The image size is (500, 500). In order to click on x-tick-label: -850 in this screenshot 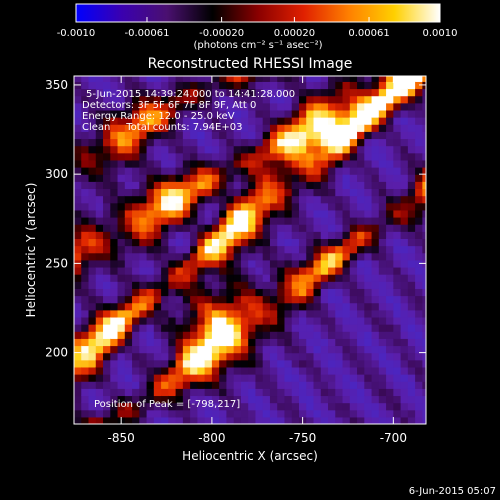, I will do `click(121, 438)`.